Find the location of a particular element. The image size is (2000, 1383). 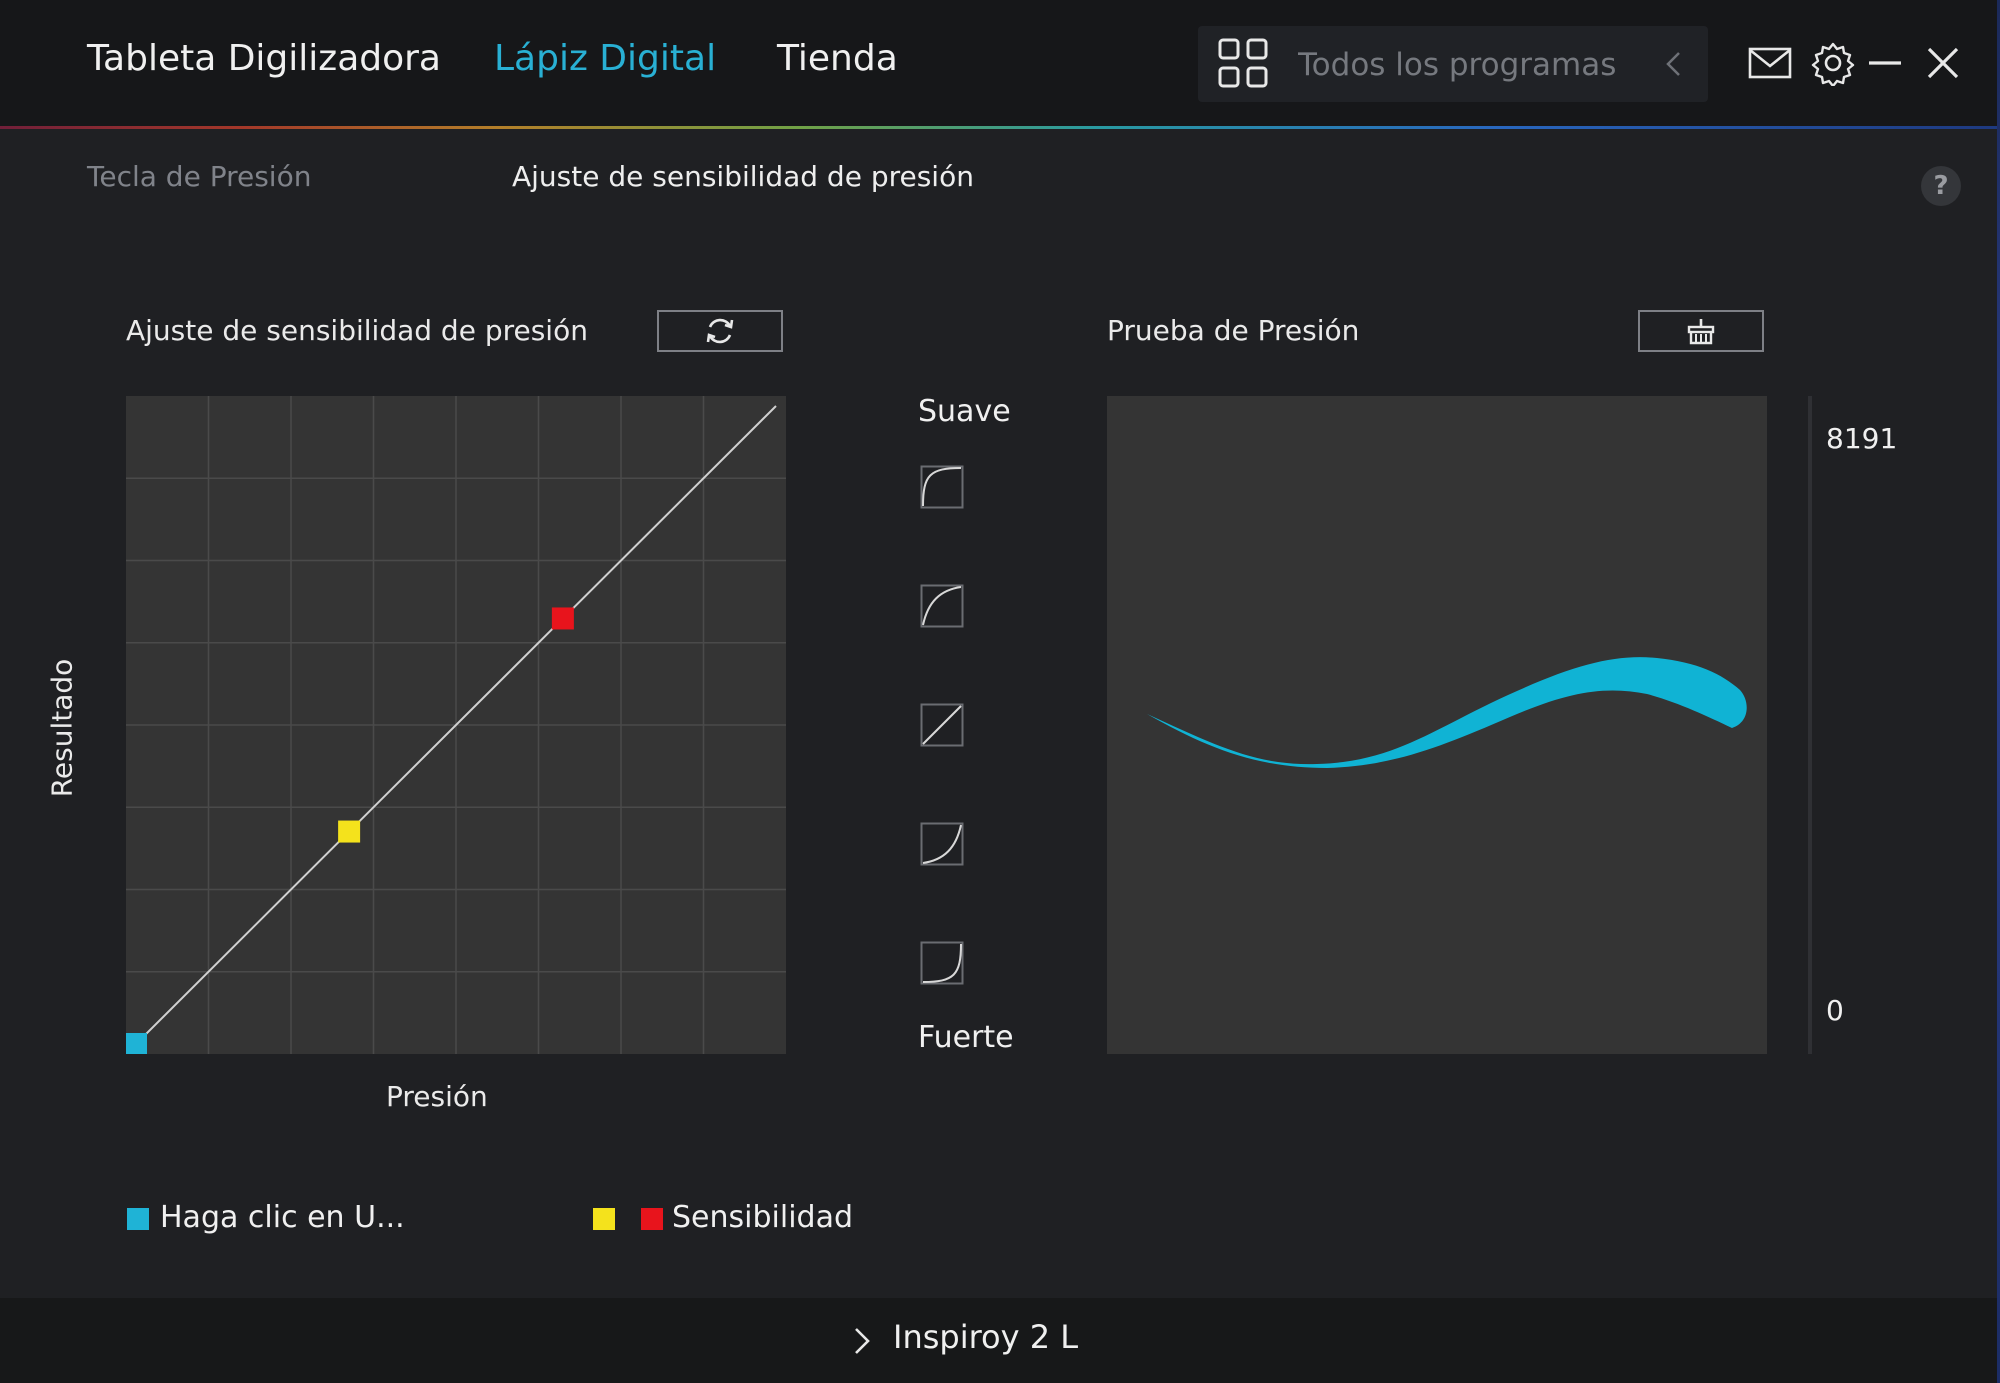

legend-sensitivity-label: Sensibilidad is located at coordinates (762, 1217).